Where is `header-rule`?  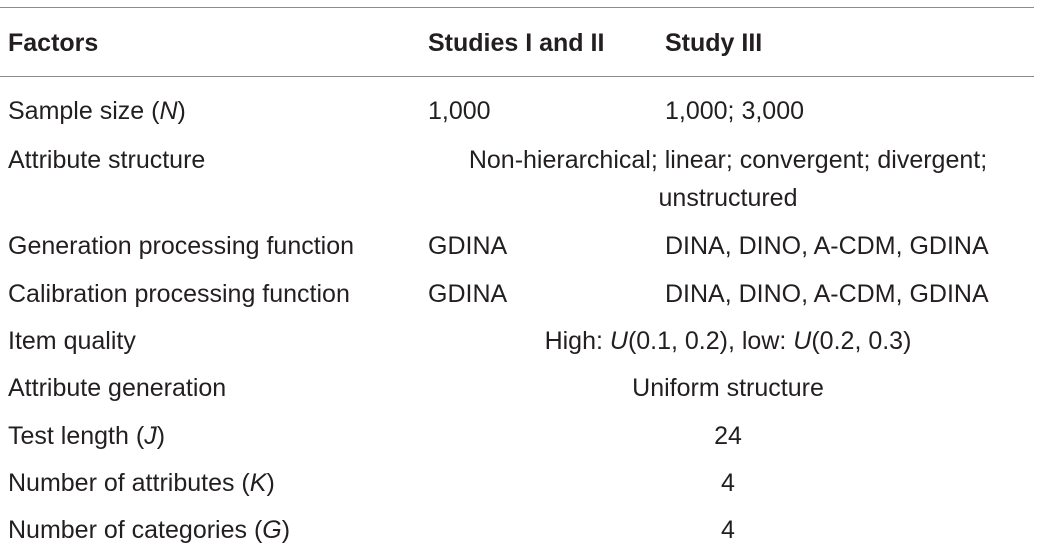
header-rule is located at coordinates (517, 76).